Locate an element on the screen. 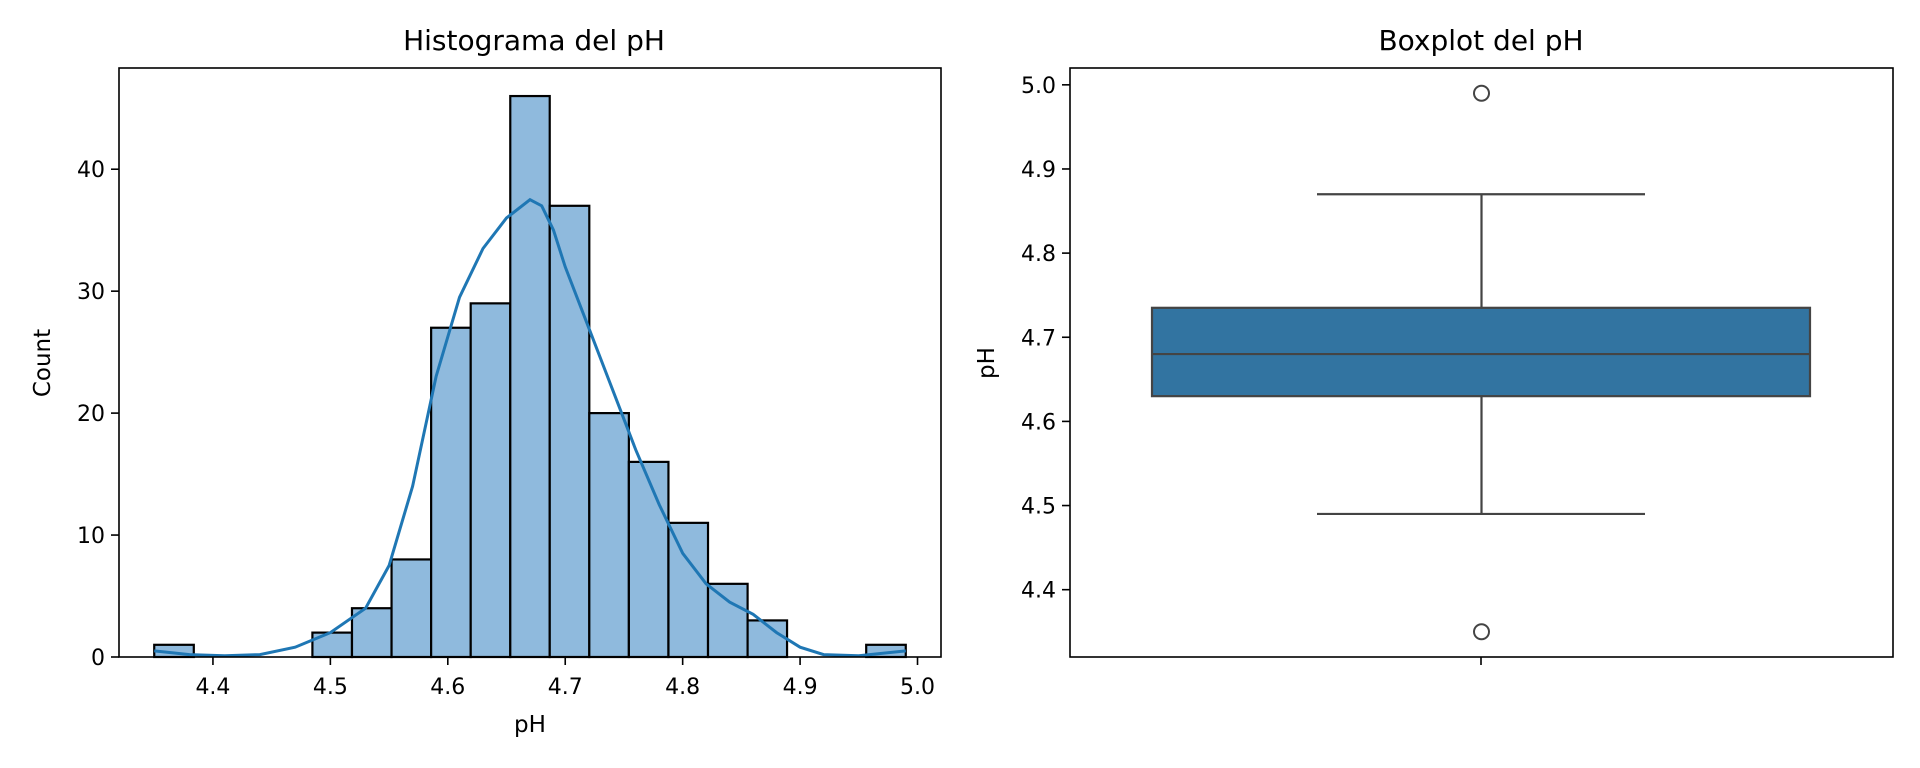  histogram-x-ticks: 4.4 4.5 4.6 4.7 4.8 4.9 5.0 is located at coordinates (565, 678).